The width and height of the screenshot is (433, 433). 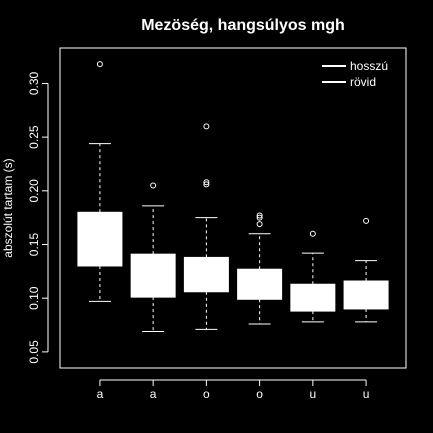 What do you see at coordinates (355, 74) in the screenshot?
I see `legend: hosszú rövid` at bounding box center [355, 74].